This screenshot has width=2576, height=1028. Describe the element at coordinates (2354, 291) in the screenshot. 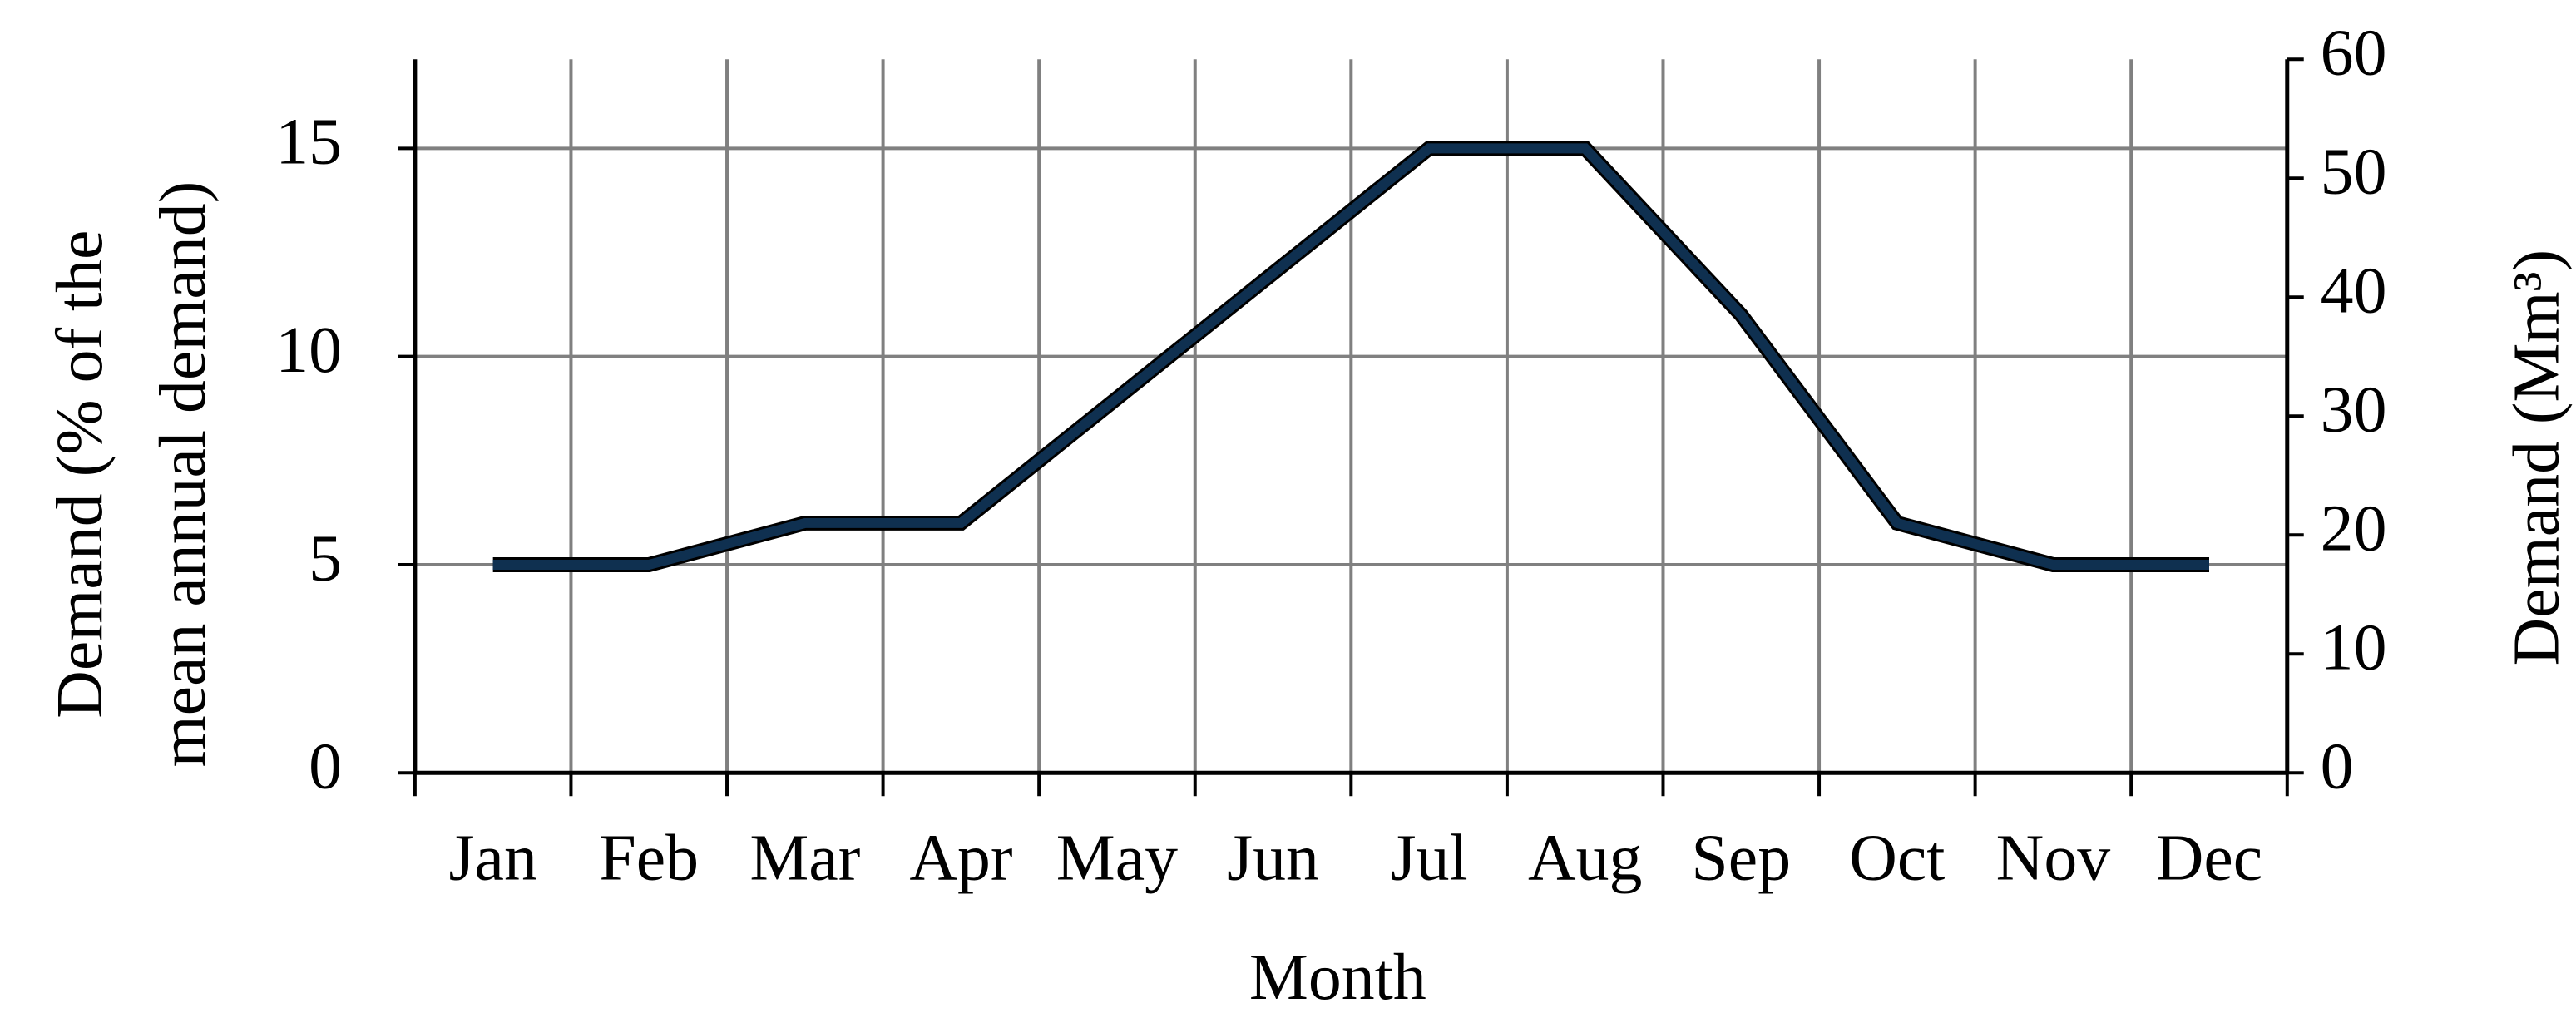

I see `y2-tick-label: 40` at that location.